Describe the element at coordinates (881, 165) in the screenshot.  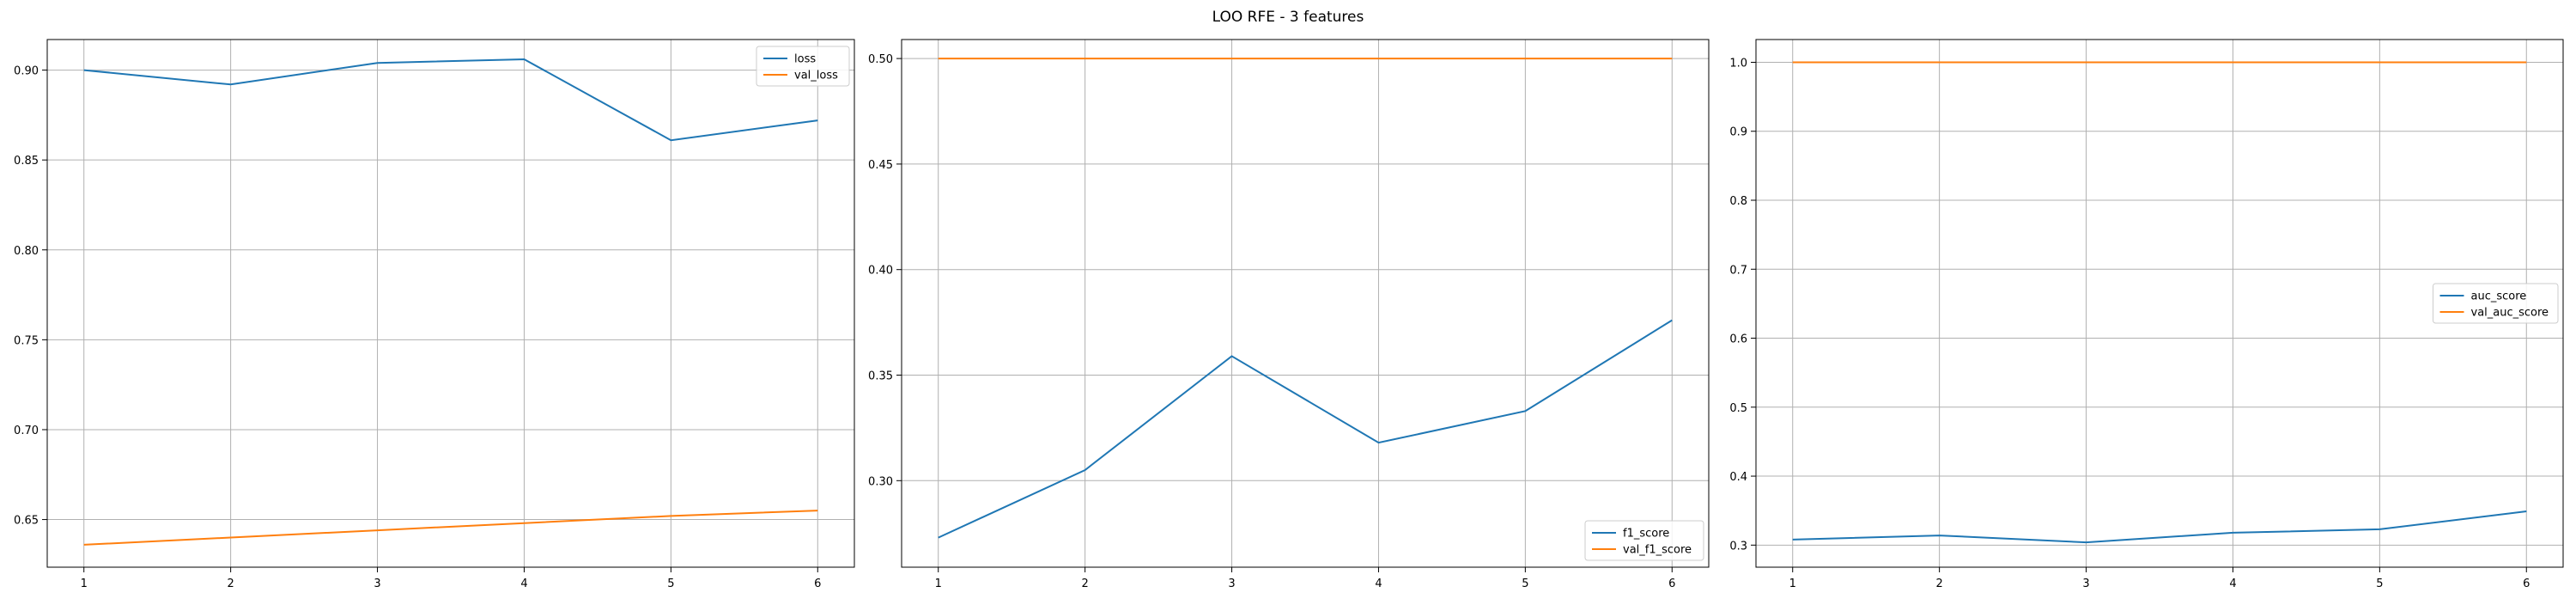
I see `y-tick-label: 0.45` at that location.